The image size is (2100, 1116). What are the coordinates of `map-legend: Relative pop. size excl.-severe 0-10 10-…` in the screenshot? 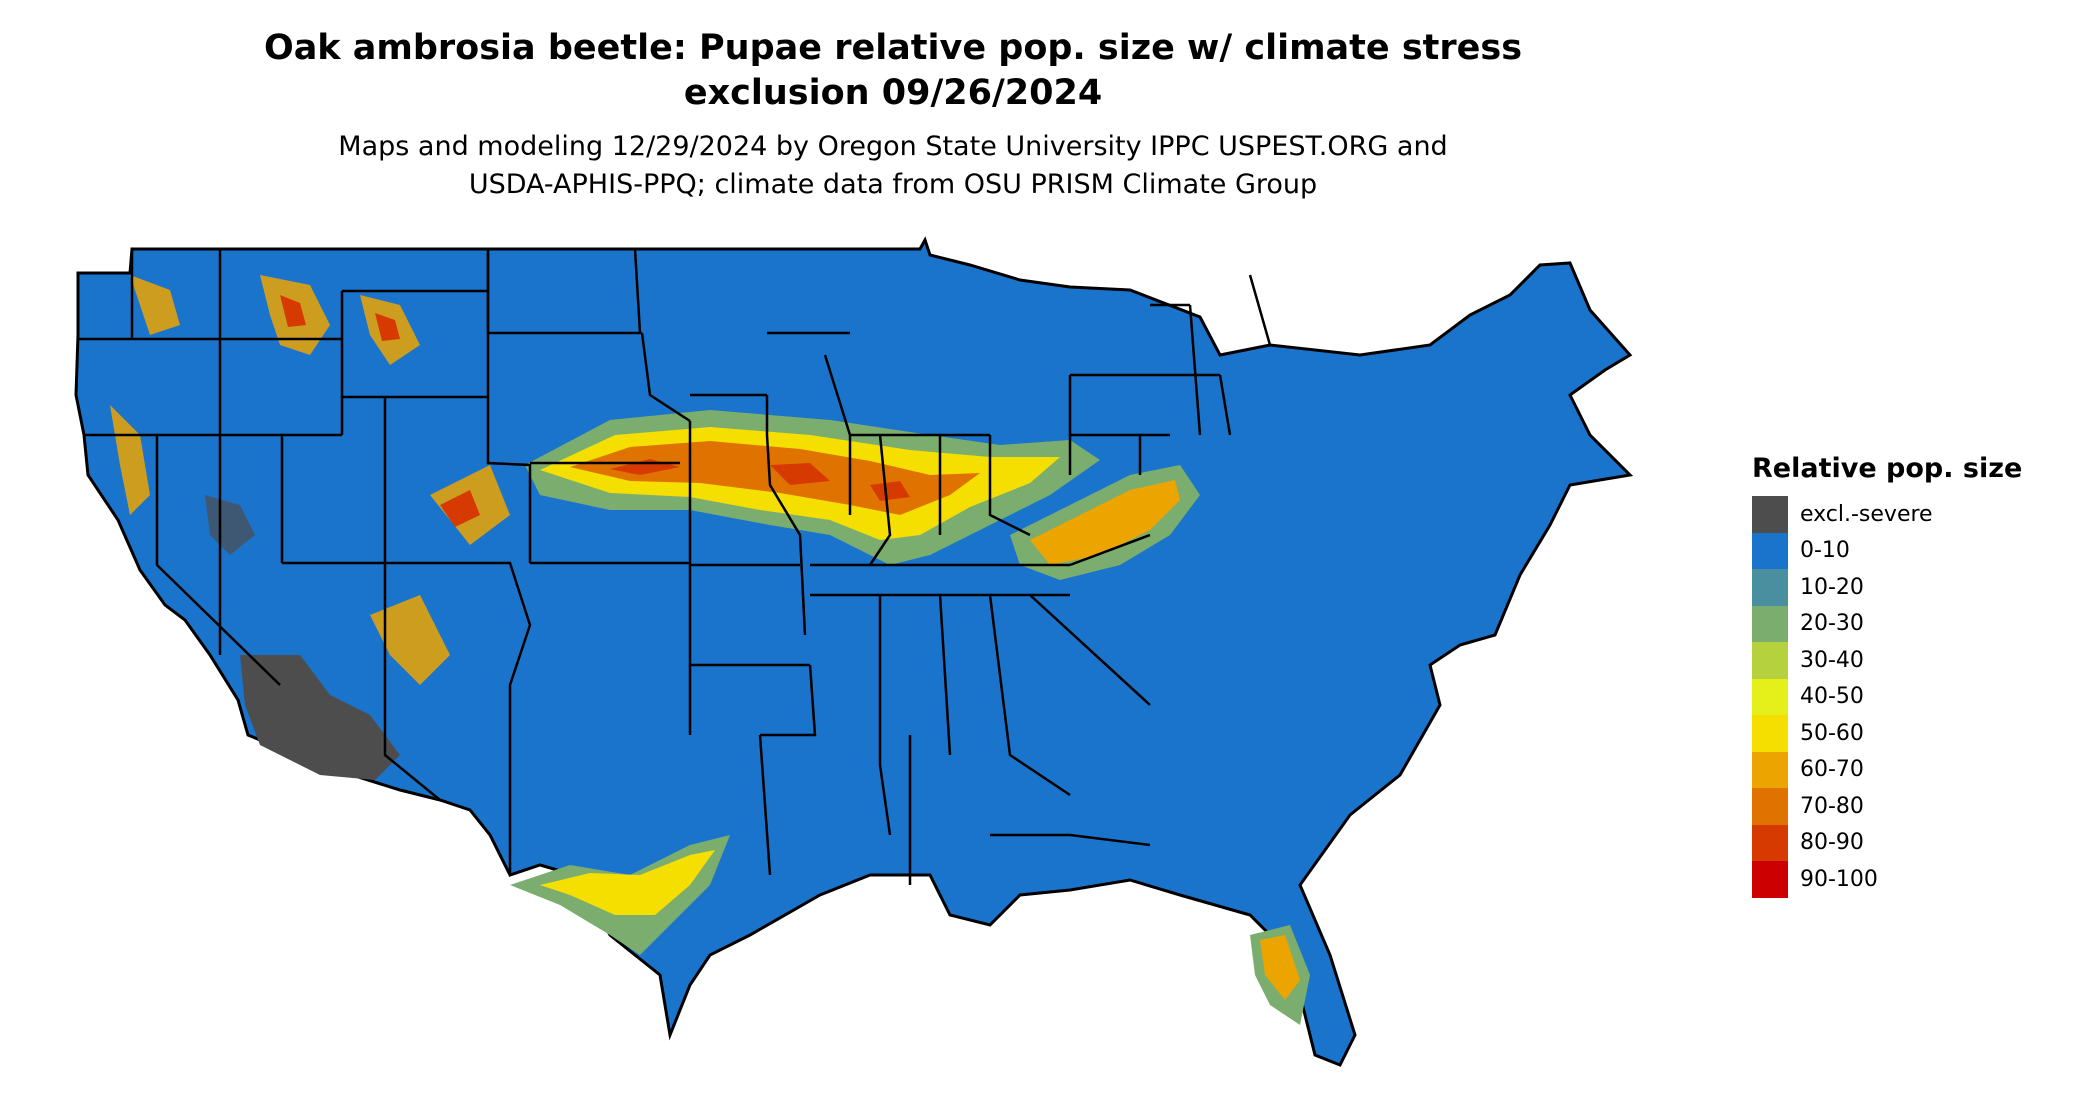 It's located at (1917, 675).